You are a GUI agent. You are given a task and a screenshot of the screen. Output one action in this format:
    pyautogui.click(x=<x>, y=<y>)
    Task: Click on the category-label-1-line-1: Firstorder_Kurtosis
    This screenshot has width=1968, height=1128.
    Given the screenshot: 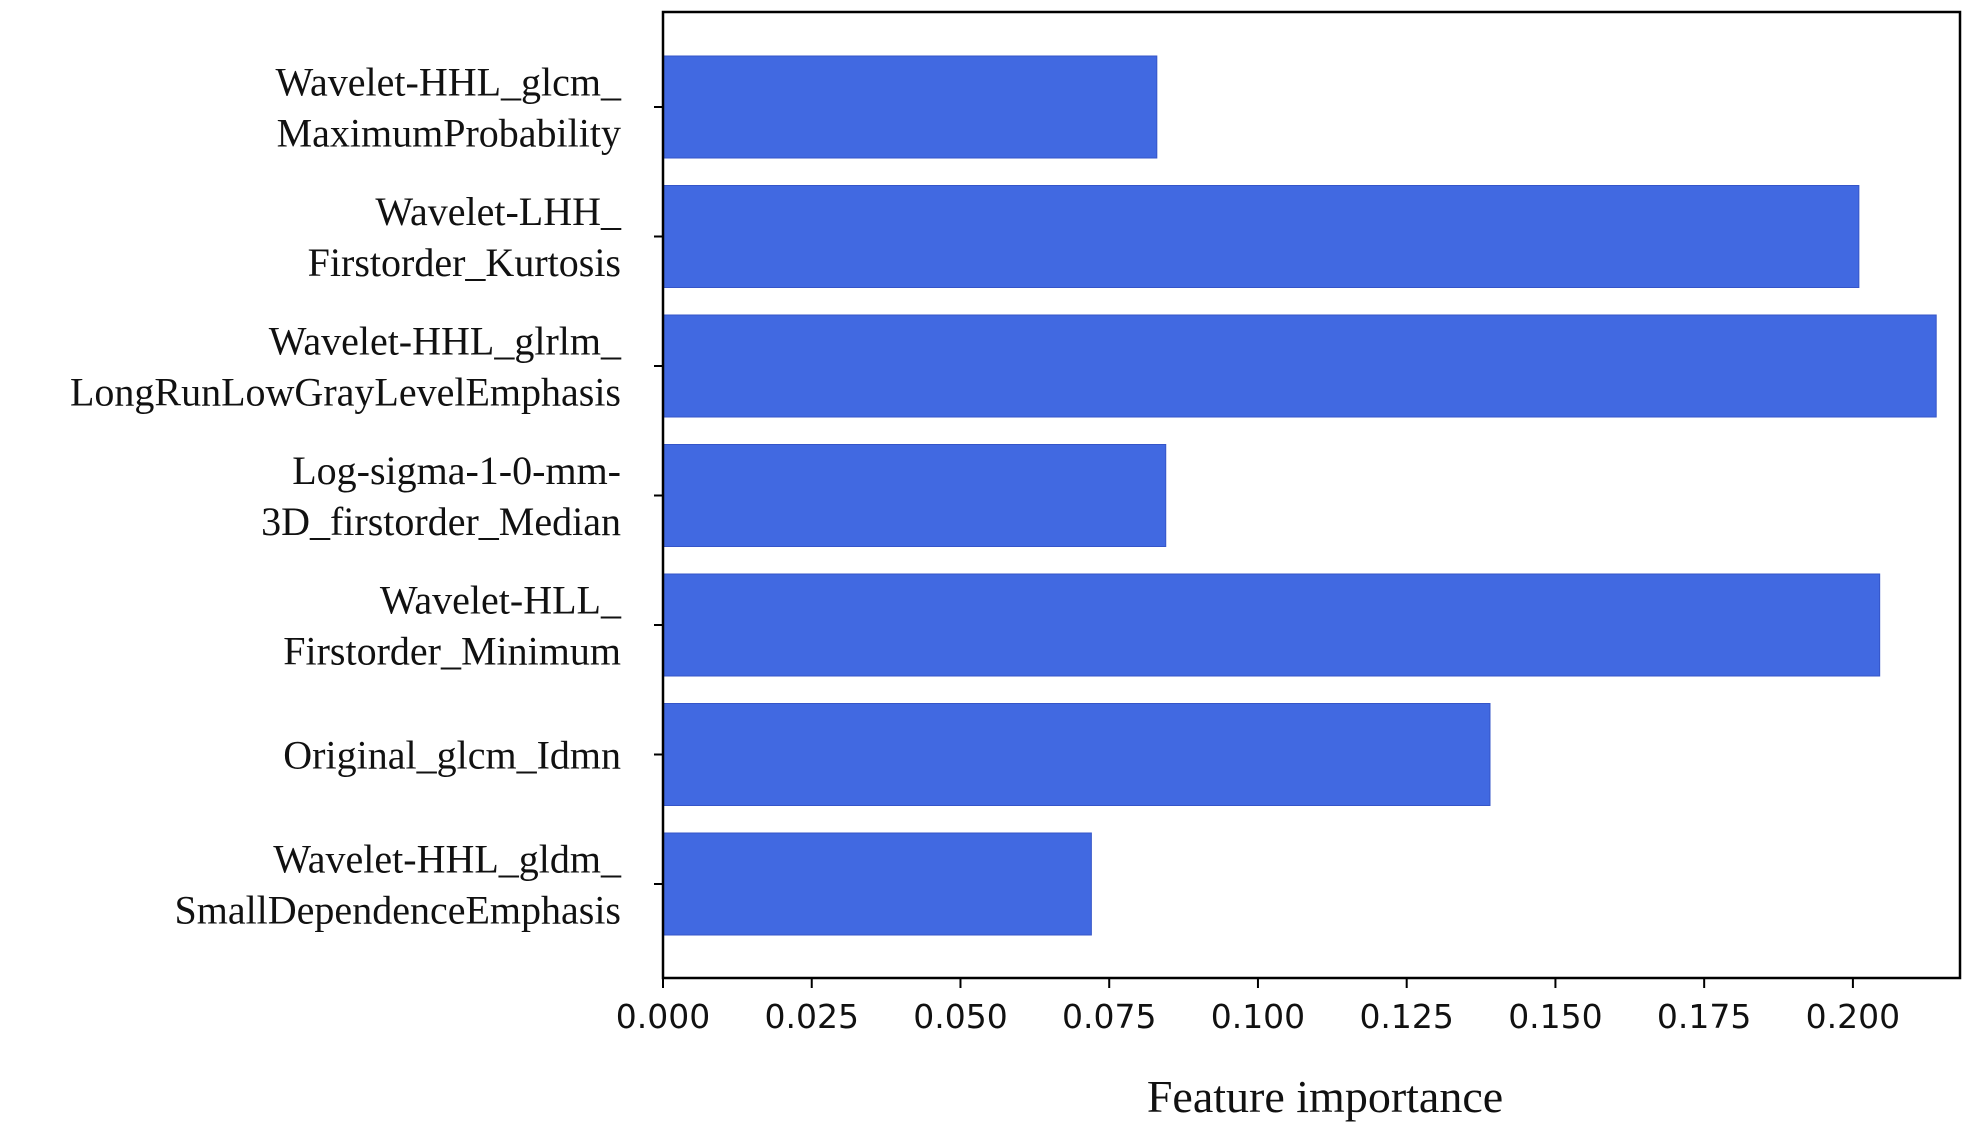 What is the action you would take?
    pyautogui.click(x=464, y=262)
    